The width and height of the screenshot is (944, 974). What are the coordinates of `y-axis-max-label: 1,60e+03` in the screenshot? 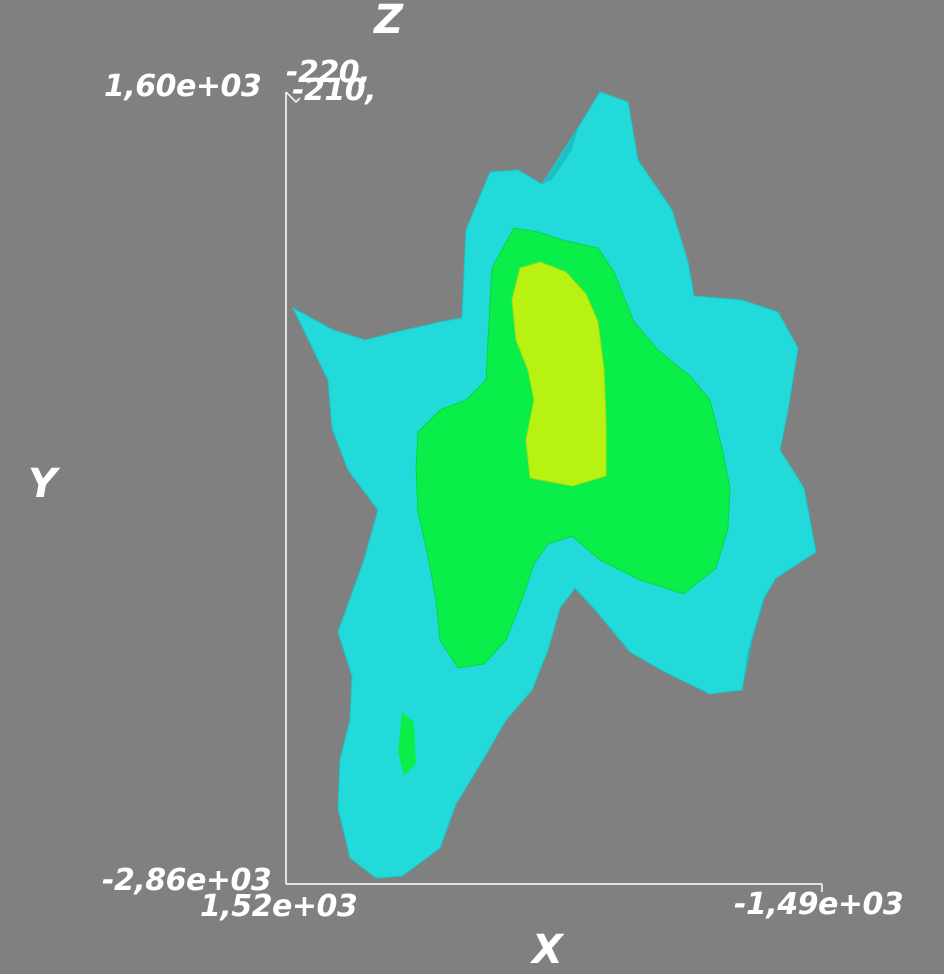 It's located at (183, 86).